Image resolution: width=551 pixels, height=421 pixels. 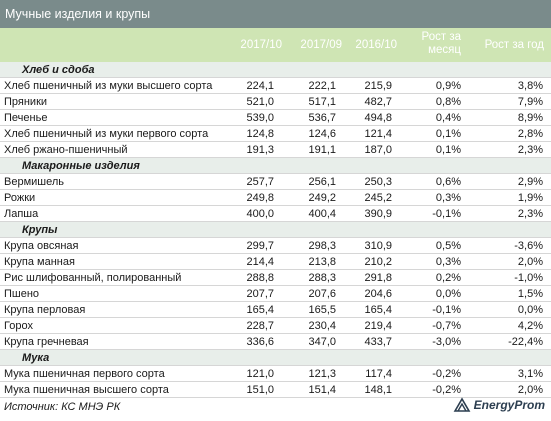 What do you see at coordinates (514, 45) in the screenshot?
I see `column-header-year-growth: Рост за год` at bounding box center [514, 45].